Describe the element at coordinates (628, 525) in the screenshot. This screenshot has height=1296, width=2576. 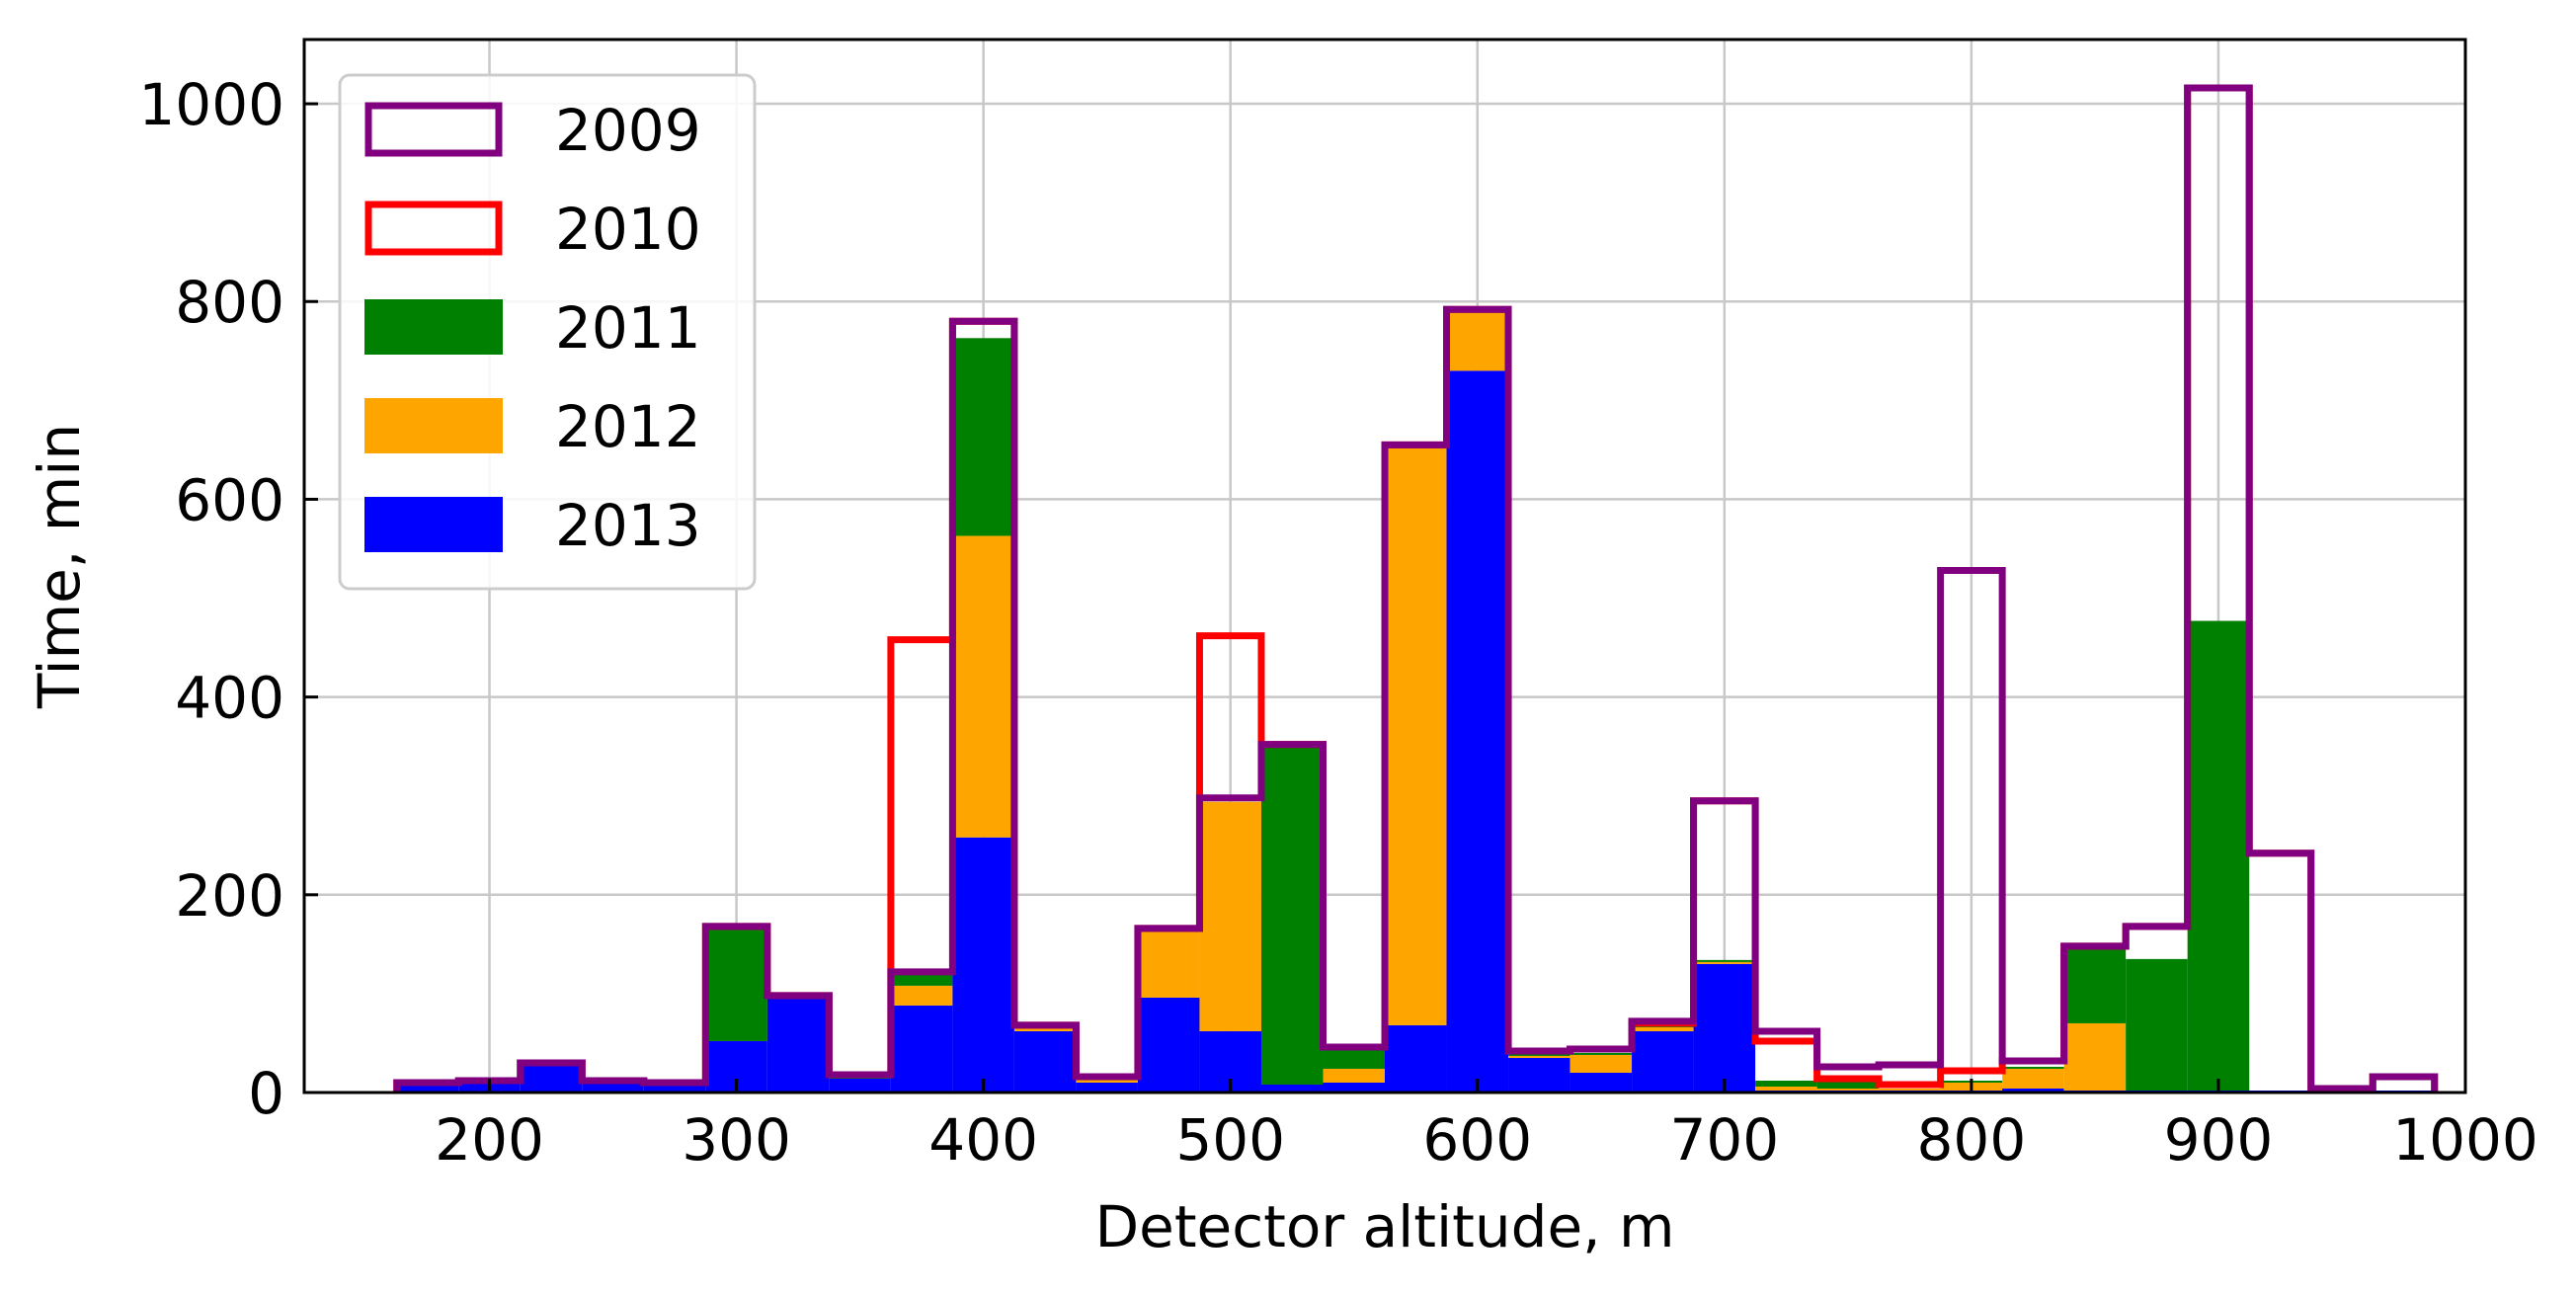
I see `legend-label-2013: 2013` at that location.